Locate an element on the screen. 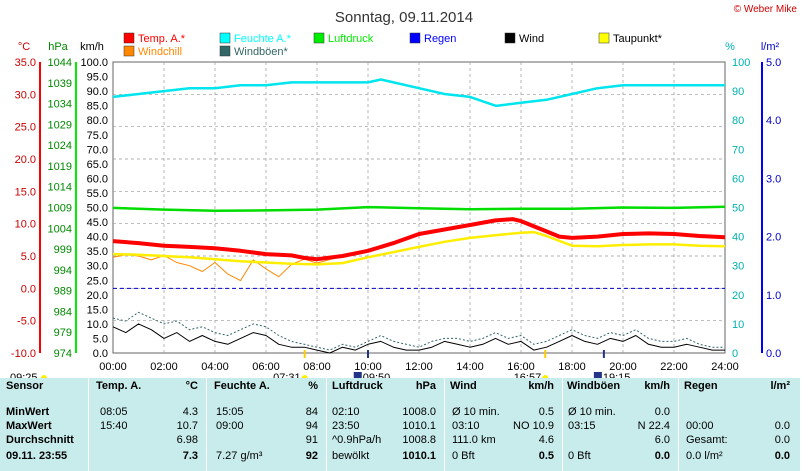  humidity-tick-label: 100 is located at coordinates (741, 63).